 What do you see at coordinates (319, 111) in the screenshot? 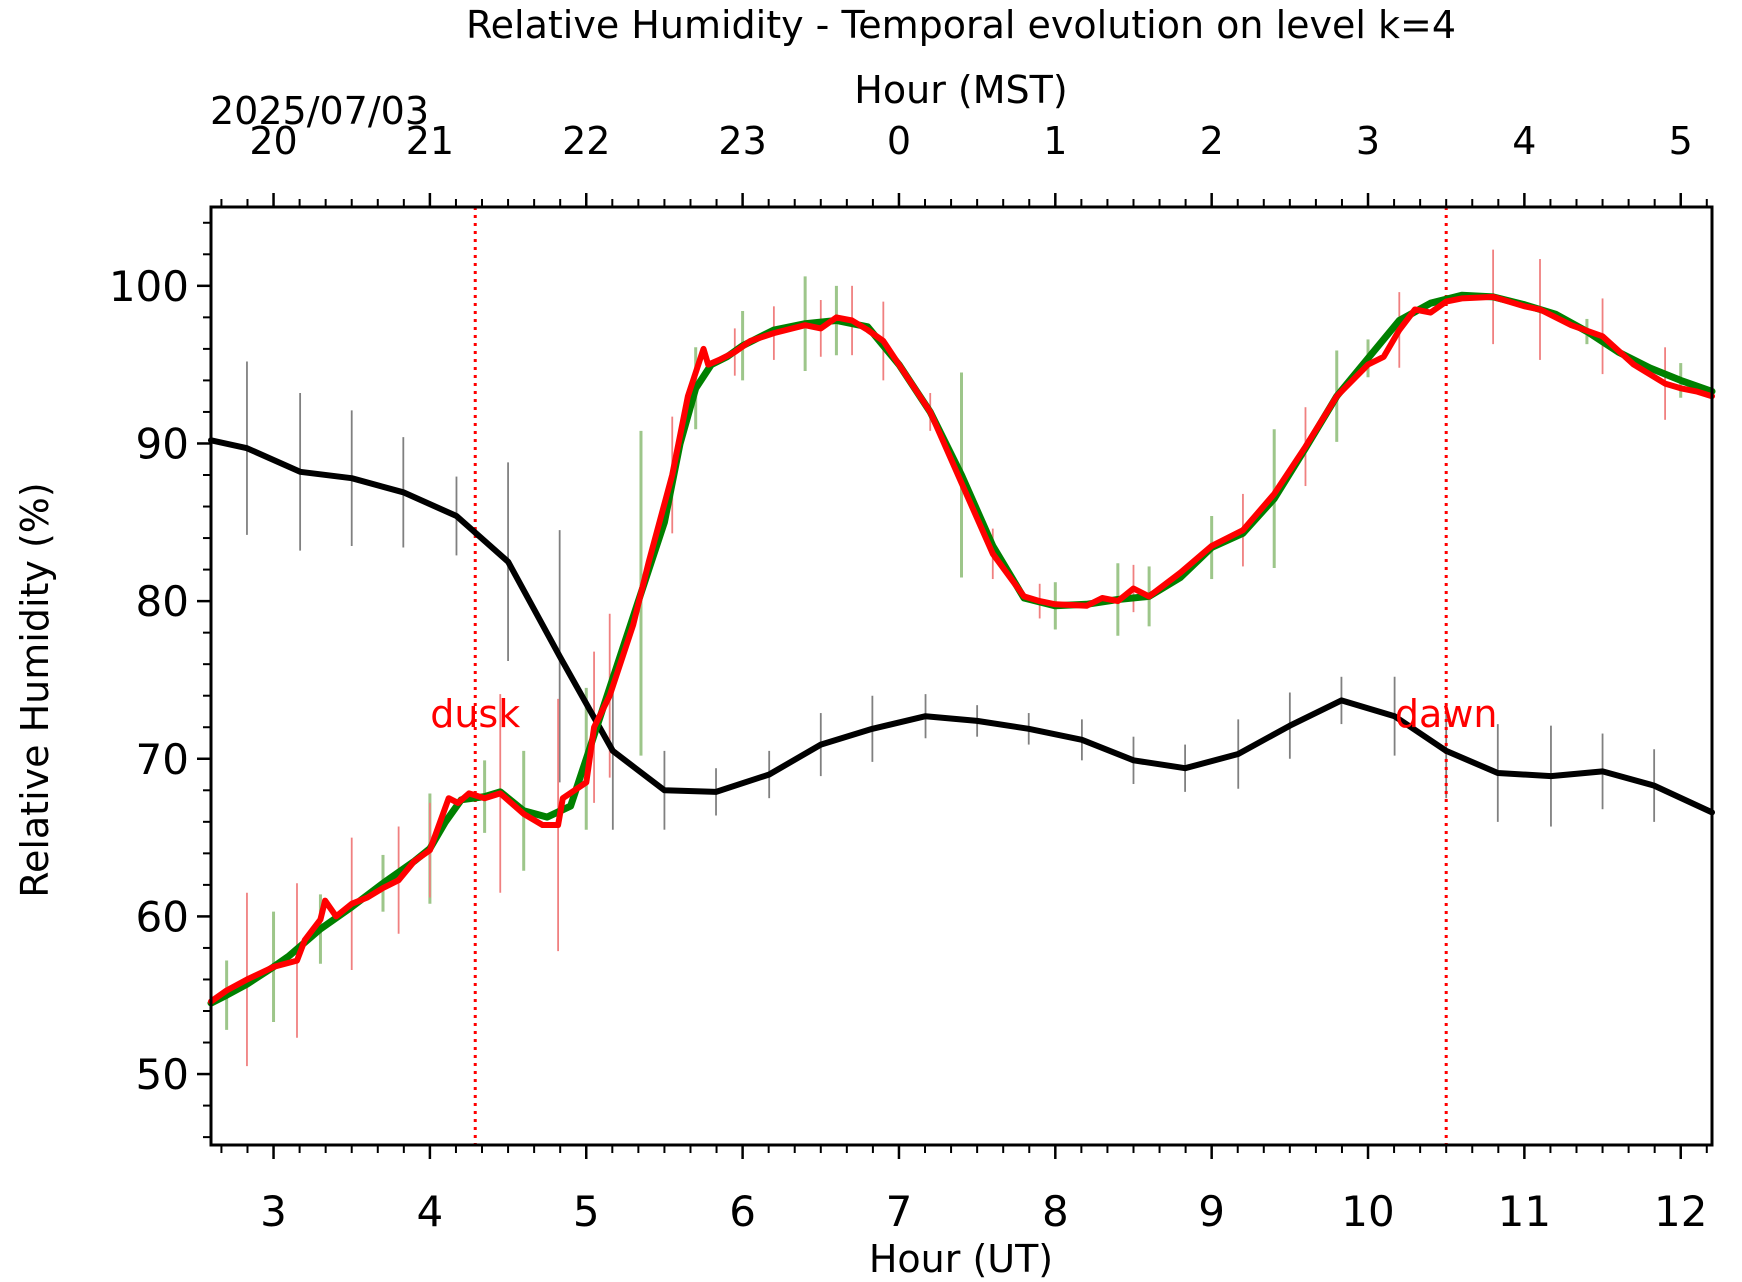
I see `date-label: 2025/07/03` at bounding box center [319, 111].